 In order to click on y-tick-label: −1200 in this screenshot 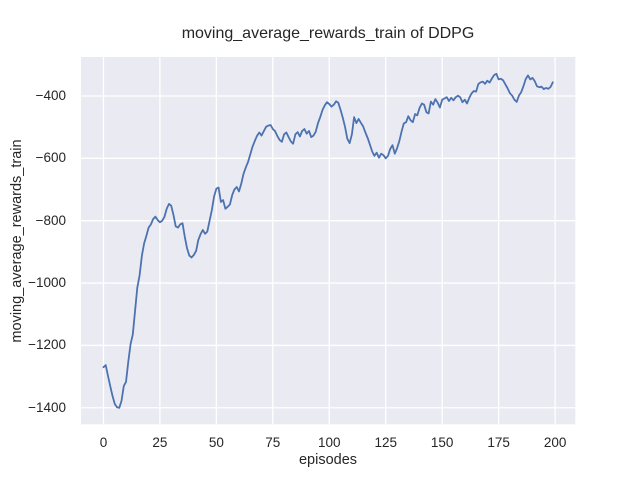, I will do `click(47, 345)`.